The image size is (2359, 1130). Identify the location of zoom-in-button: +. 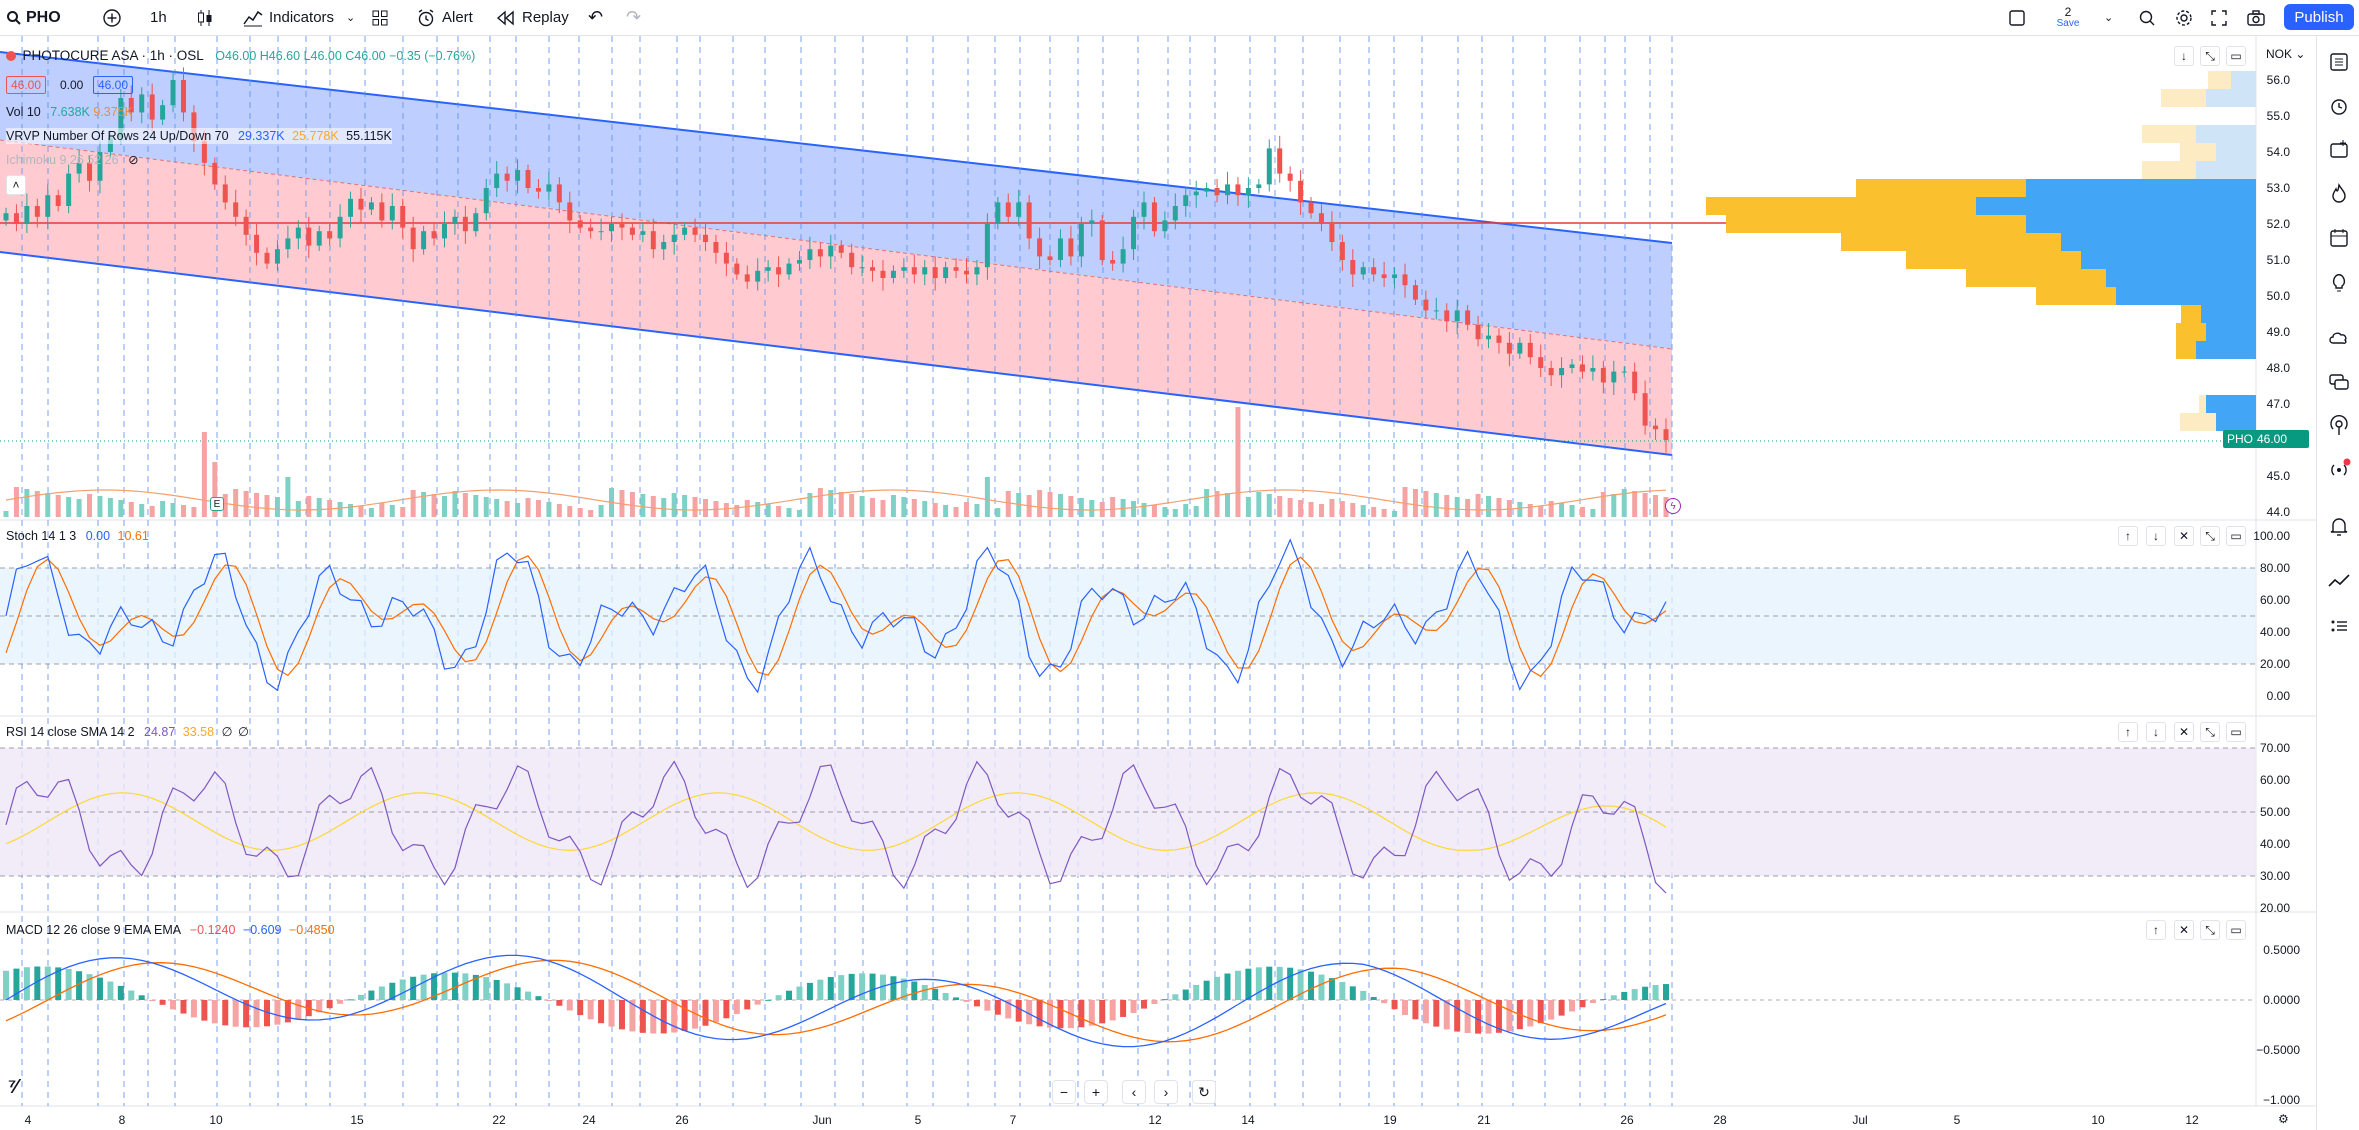
(1096, 1092).